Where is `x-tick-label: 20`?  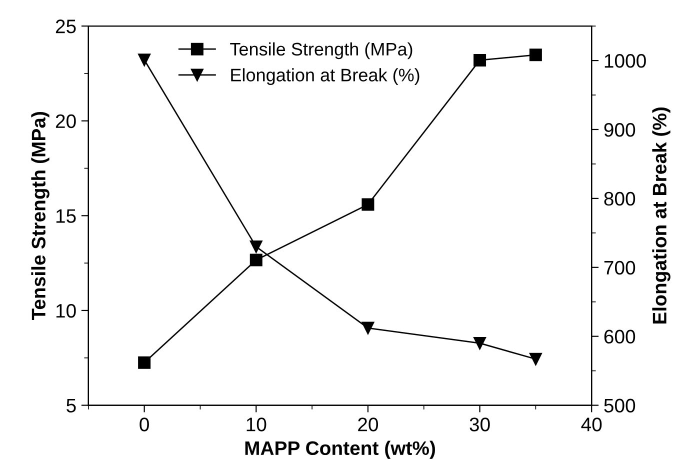
x-tick-label: 20 is located at coordinates (368, 425).